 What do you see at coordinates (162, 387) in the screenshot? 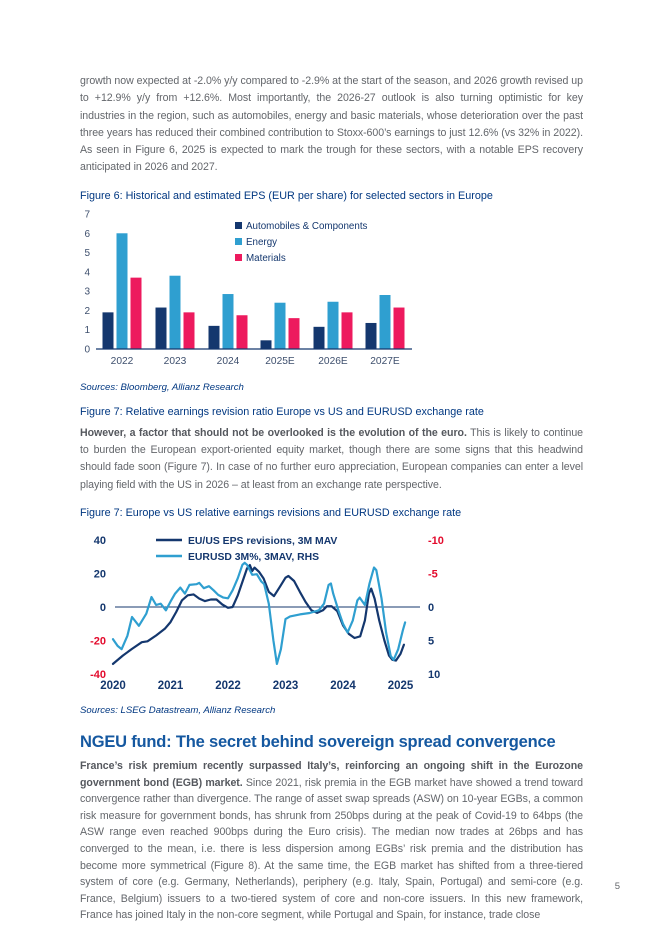
I see `figure6-sources: Sources: Bloomberg, Allianz Research` at bounding box center [162, 387].